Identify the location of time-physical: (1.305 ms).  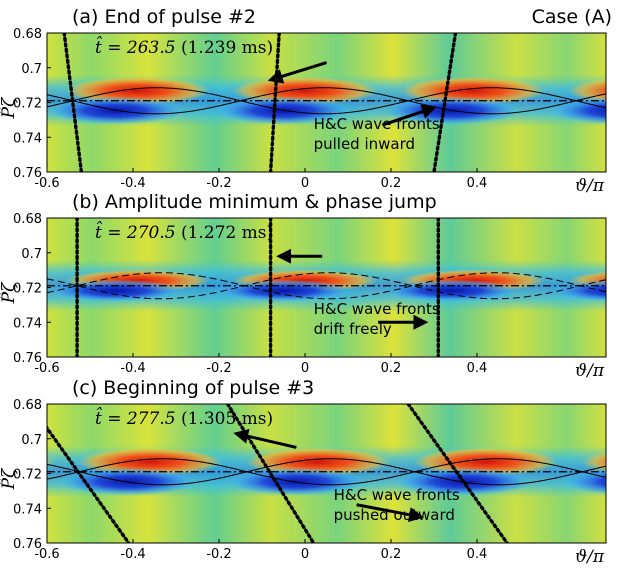
(227, 419).